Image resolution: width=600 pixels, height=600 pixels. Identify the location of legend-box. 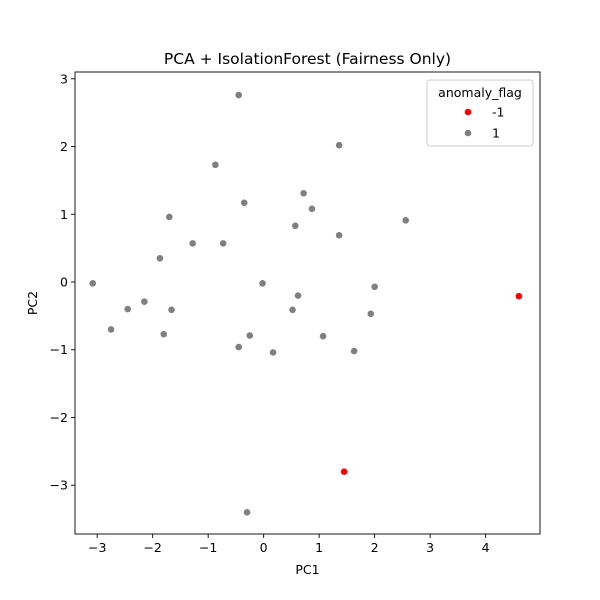
(480, 113).